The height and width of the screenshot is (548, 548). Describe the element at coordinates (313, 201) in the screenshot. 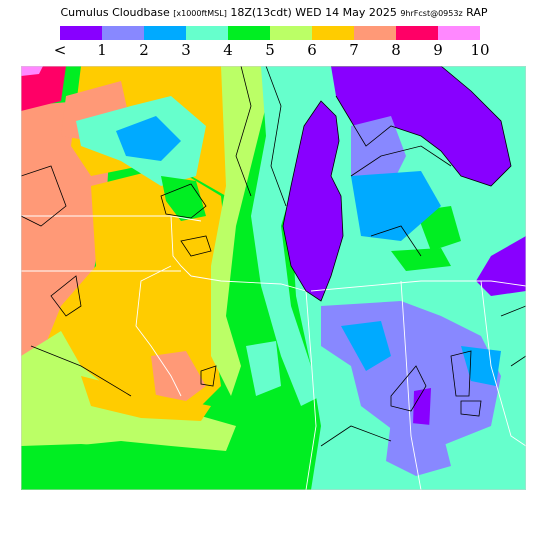

I see `lake-michigan` at that location.